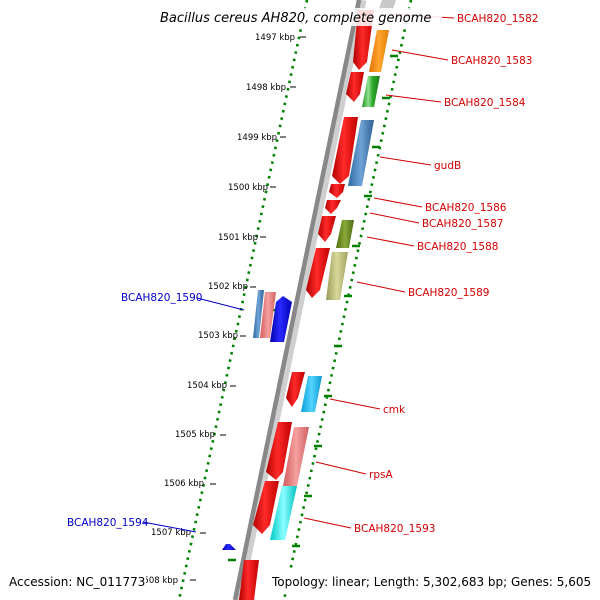  I want to click on gene-label: BCAH820_1586, so click(466, 208).